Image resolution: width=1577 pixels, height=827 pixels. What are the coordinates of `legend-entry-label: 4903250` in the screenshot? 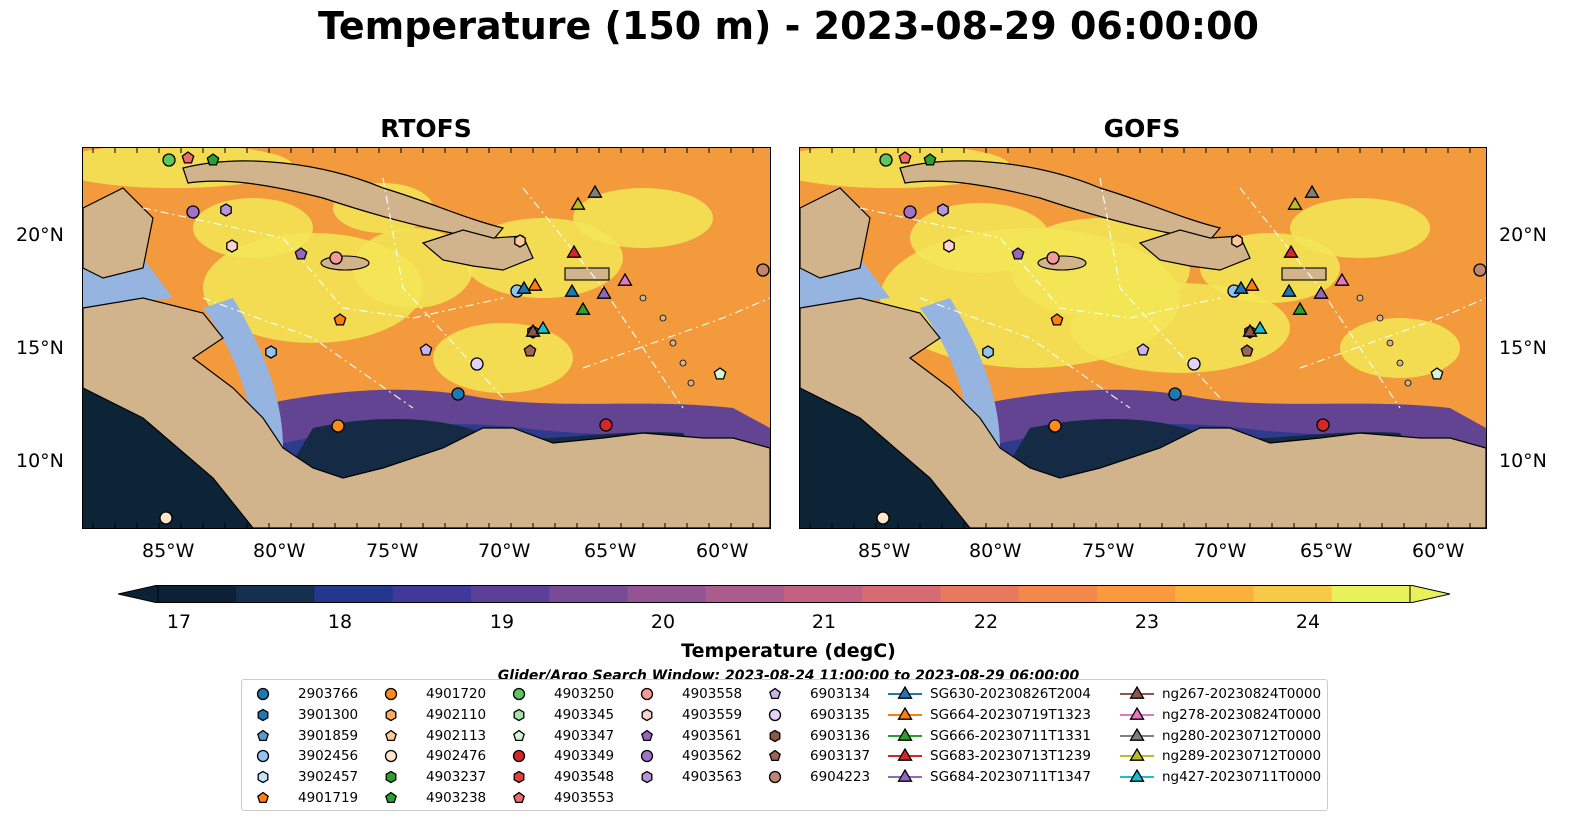 It's located at (584, 694).